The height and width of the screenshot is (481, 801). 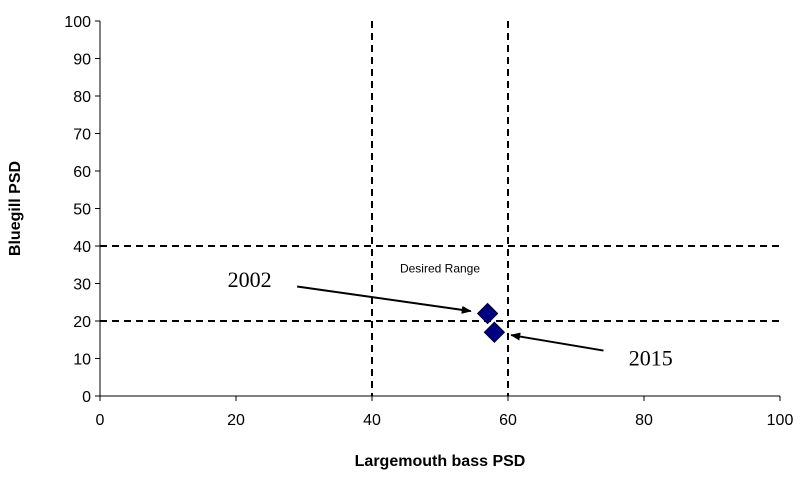 What do you see at coordinates (780, 420) in the screenshot?
I see `x-tick-label: 100` at bounding box center [780, 420].